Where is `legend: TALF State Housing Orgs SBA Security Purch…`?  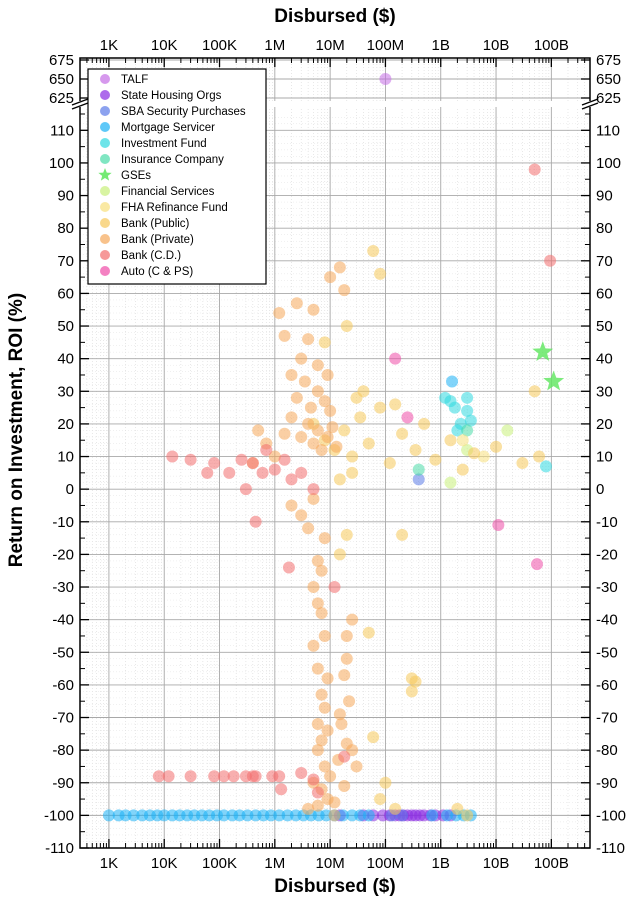 legend: TALF State Housing Orgs SBA Security Purch… is located at coordinates (177, 176).